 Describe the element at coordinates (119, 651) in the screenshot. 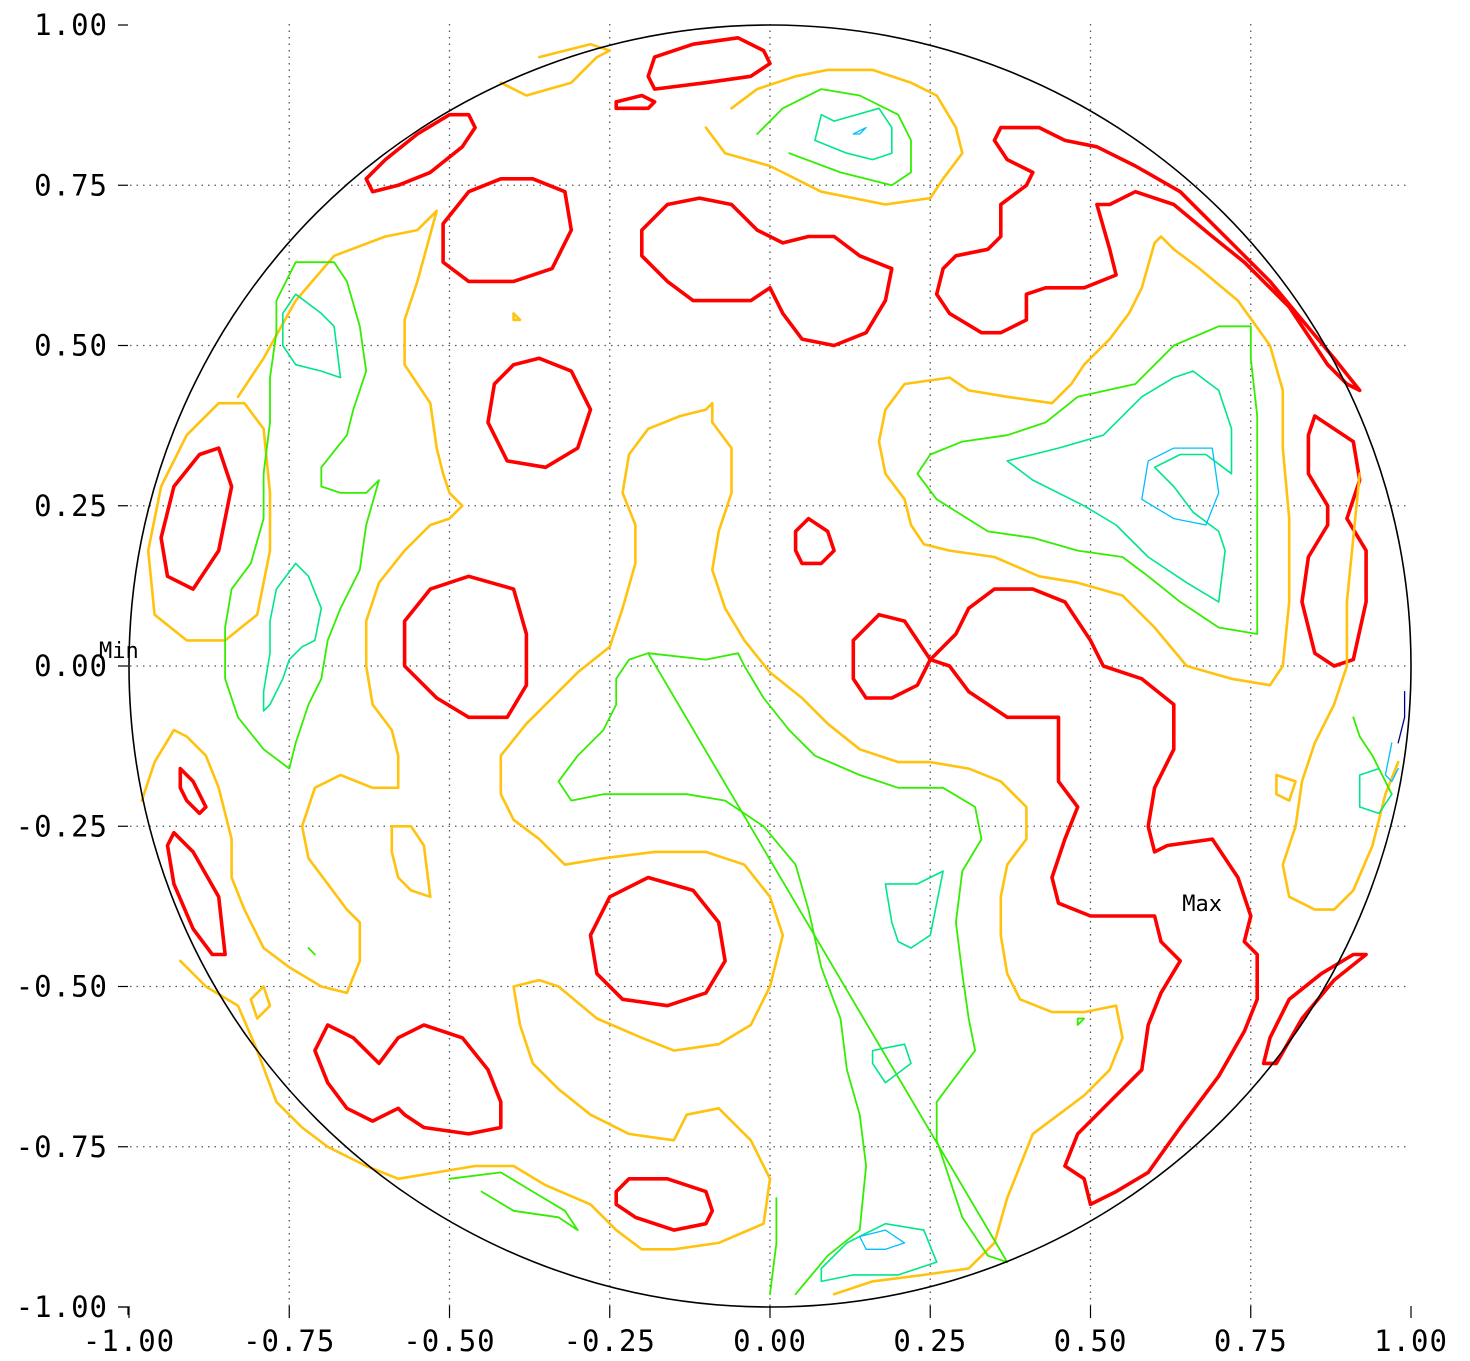

I see `annotation-min: Min` at that location.